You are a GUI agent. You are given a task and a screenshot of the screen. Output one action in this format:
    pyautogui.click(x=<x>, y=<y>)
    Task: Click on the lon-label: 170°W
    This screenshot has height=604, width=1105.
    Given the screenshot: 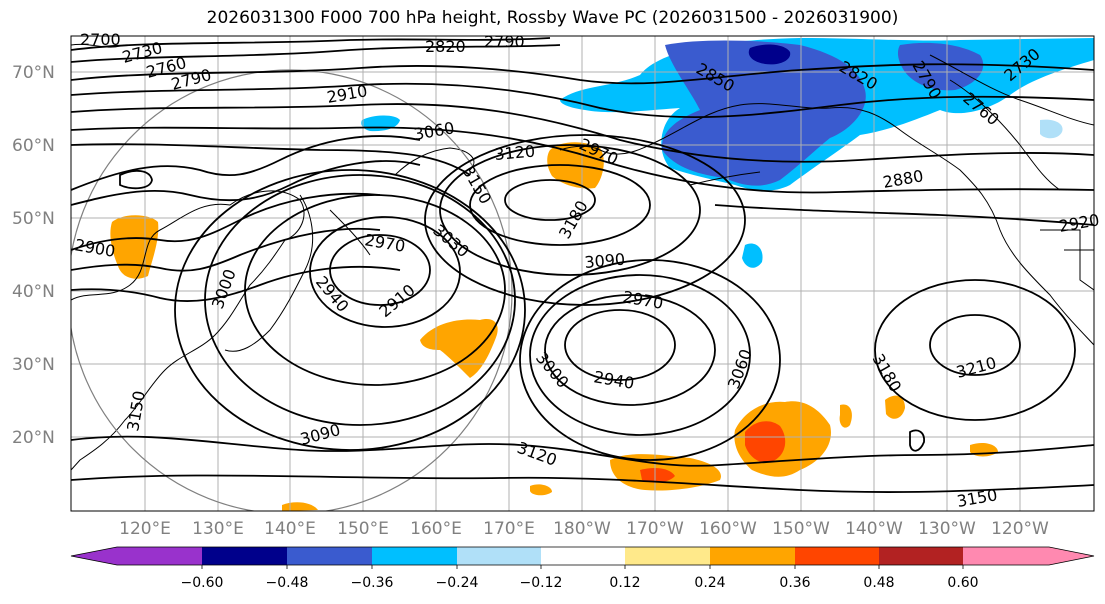 What is the action you would take?
    pyautogui.click(x=655, y=529)
    